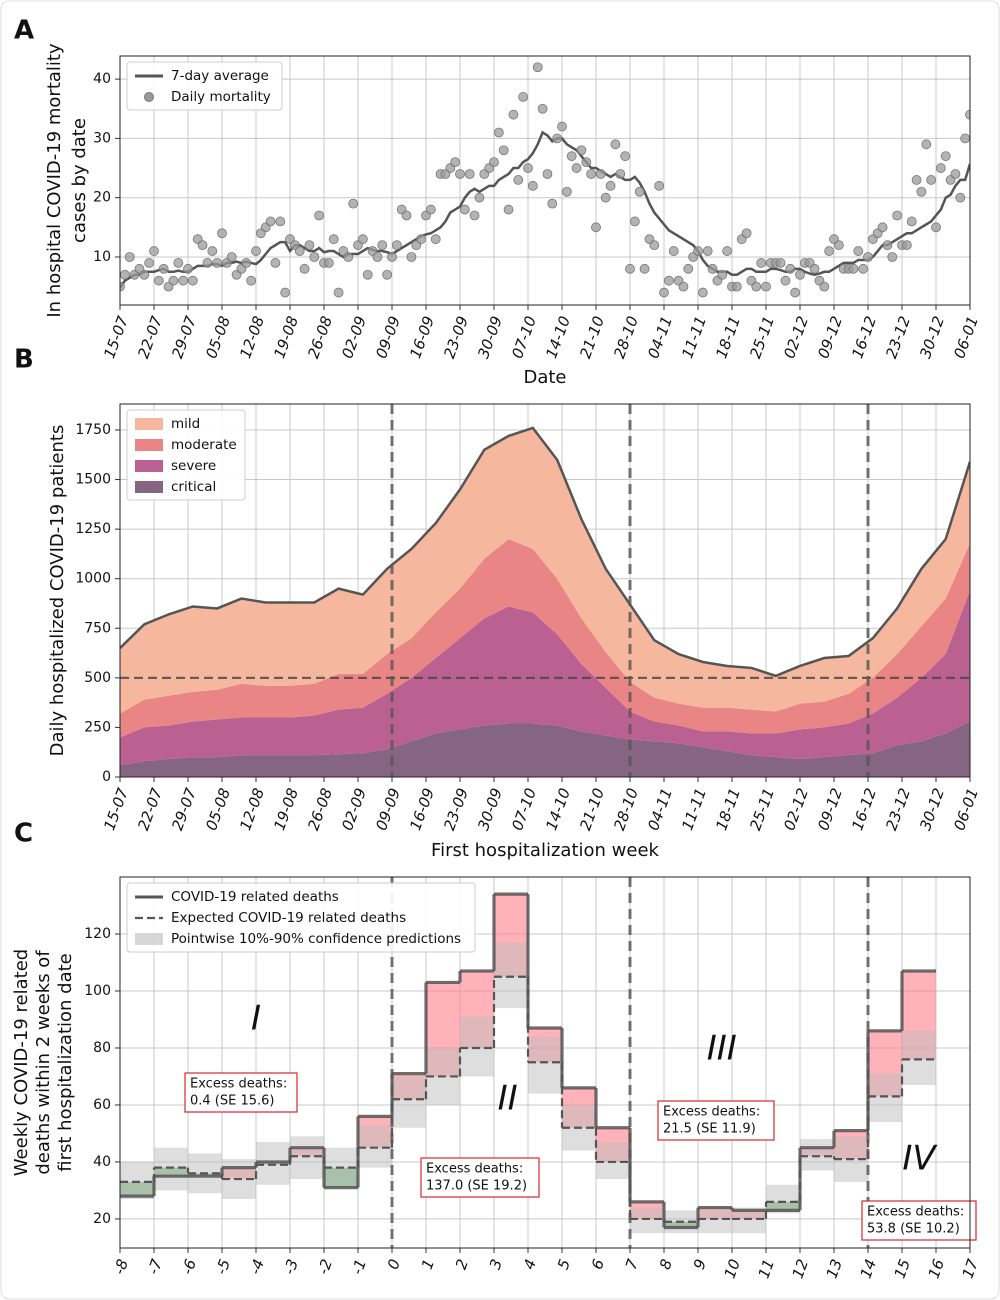 The height and width of the screenshot is (1300, 1000). I want to click on x-tick-label: -3, so click(291, 1267).